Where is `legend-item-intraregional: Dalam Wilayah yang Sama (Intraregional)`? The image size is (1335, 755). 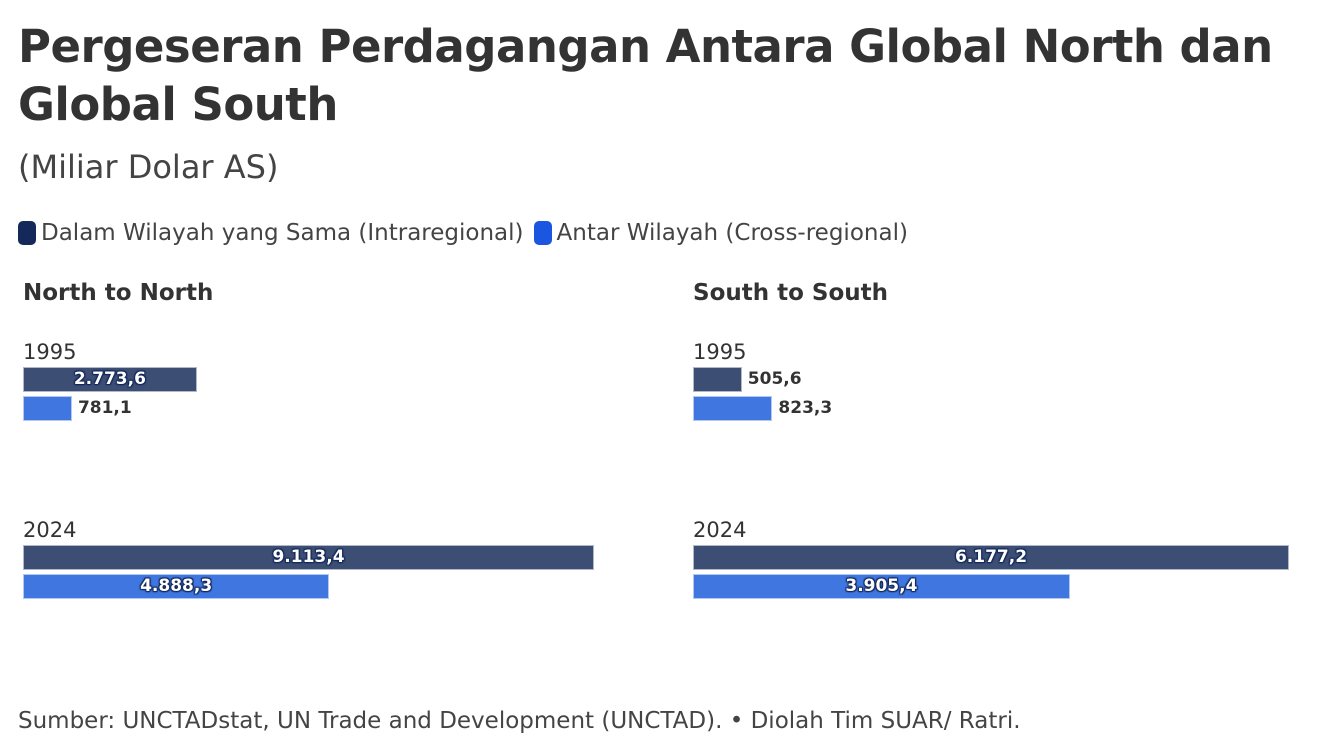 legend-item-intraregional: Dalam Wilayah yang Sama (Intraregional) is located at coordinates (271, 233).